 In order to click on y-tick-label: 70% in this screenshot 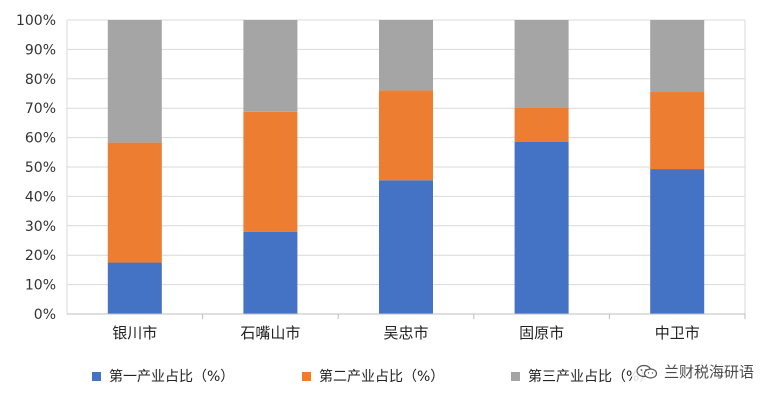, I will do `click(40, 109)`.